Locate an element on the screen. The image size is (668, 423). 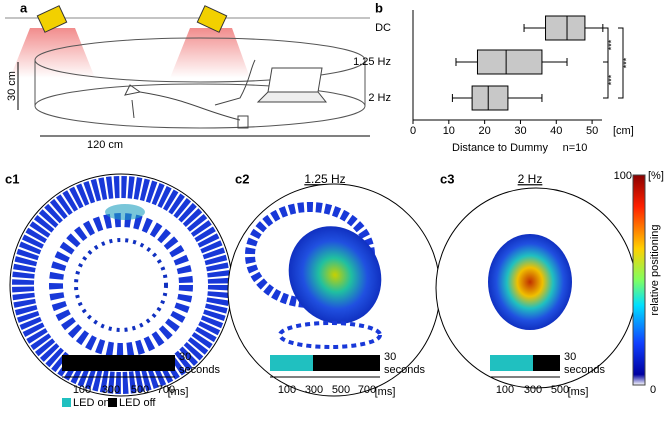
x-tick-label: 50 is located at coordinates (592, 131).